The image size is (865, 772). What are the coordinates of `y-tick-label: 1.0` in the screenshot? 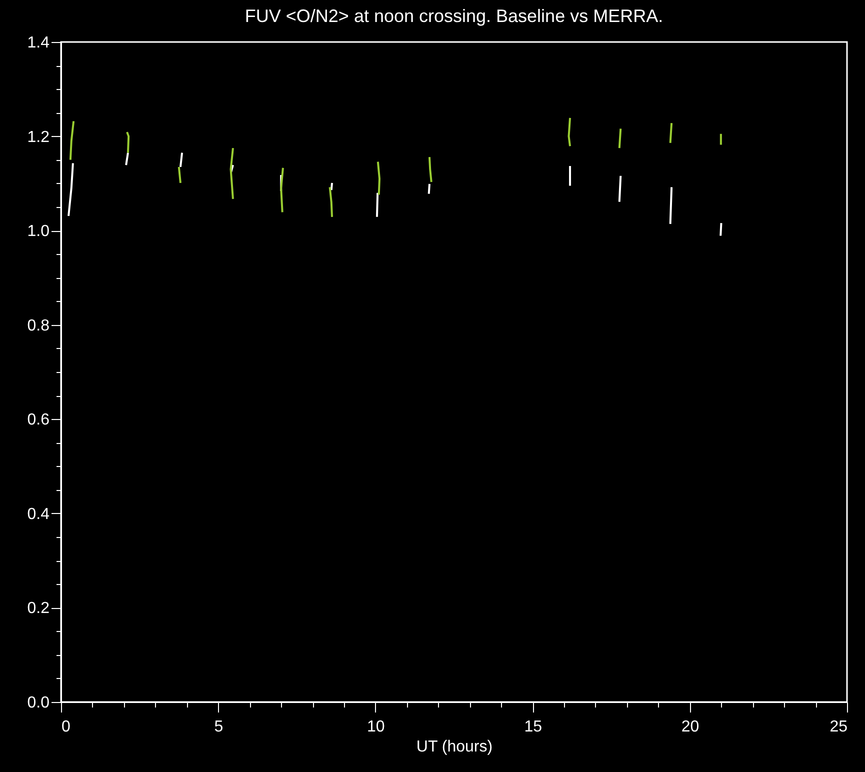 It's located at (38, 231).